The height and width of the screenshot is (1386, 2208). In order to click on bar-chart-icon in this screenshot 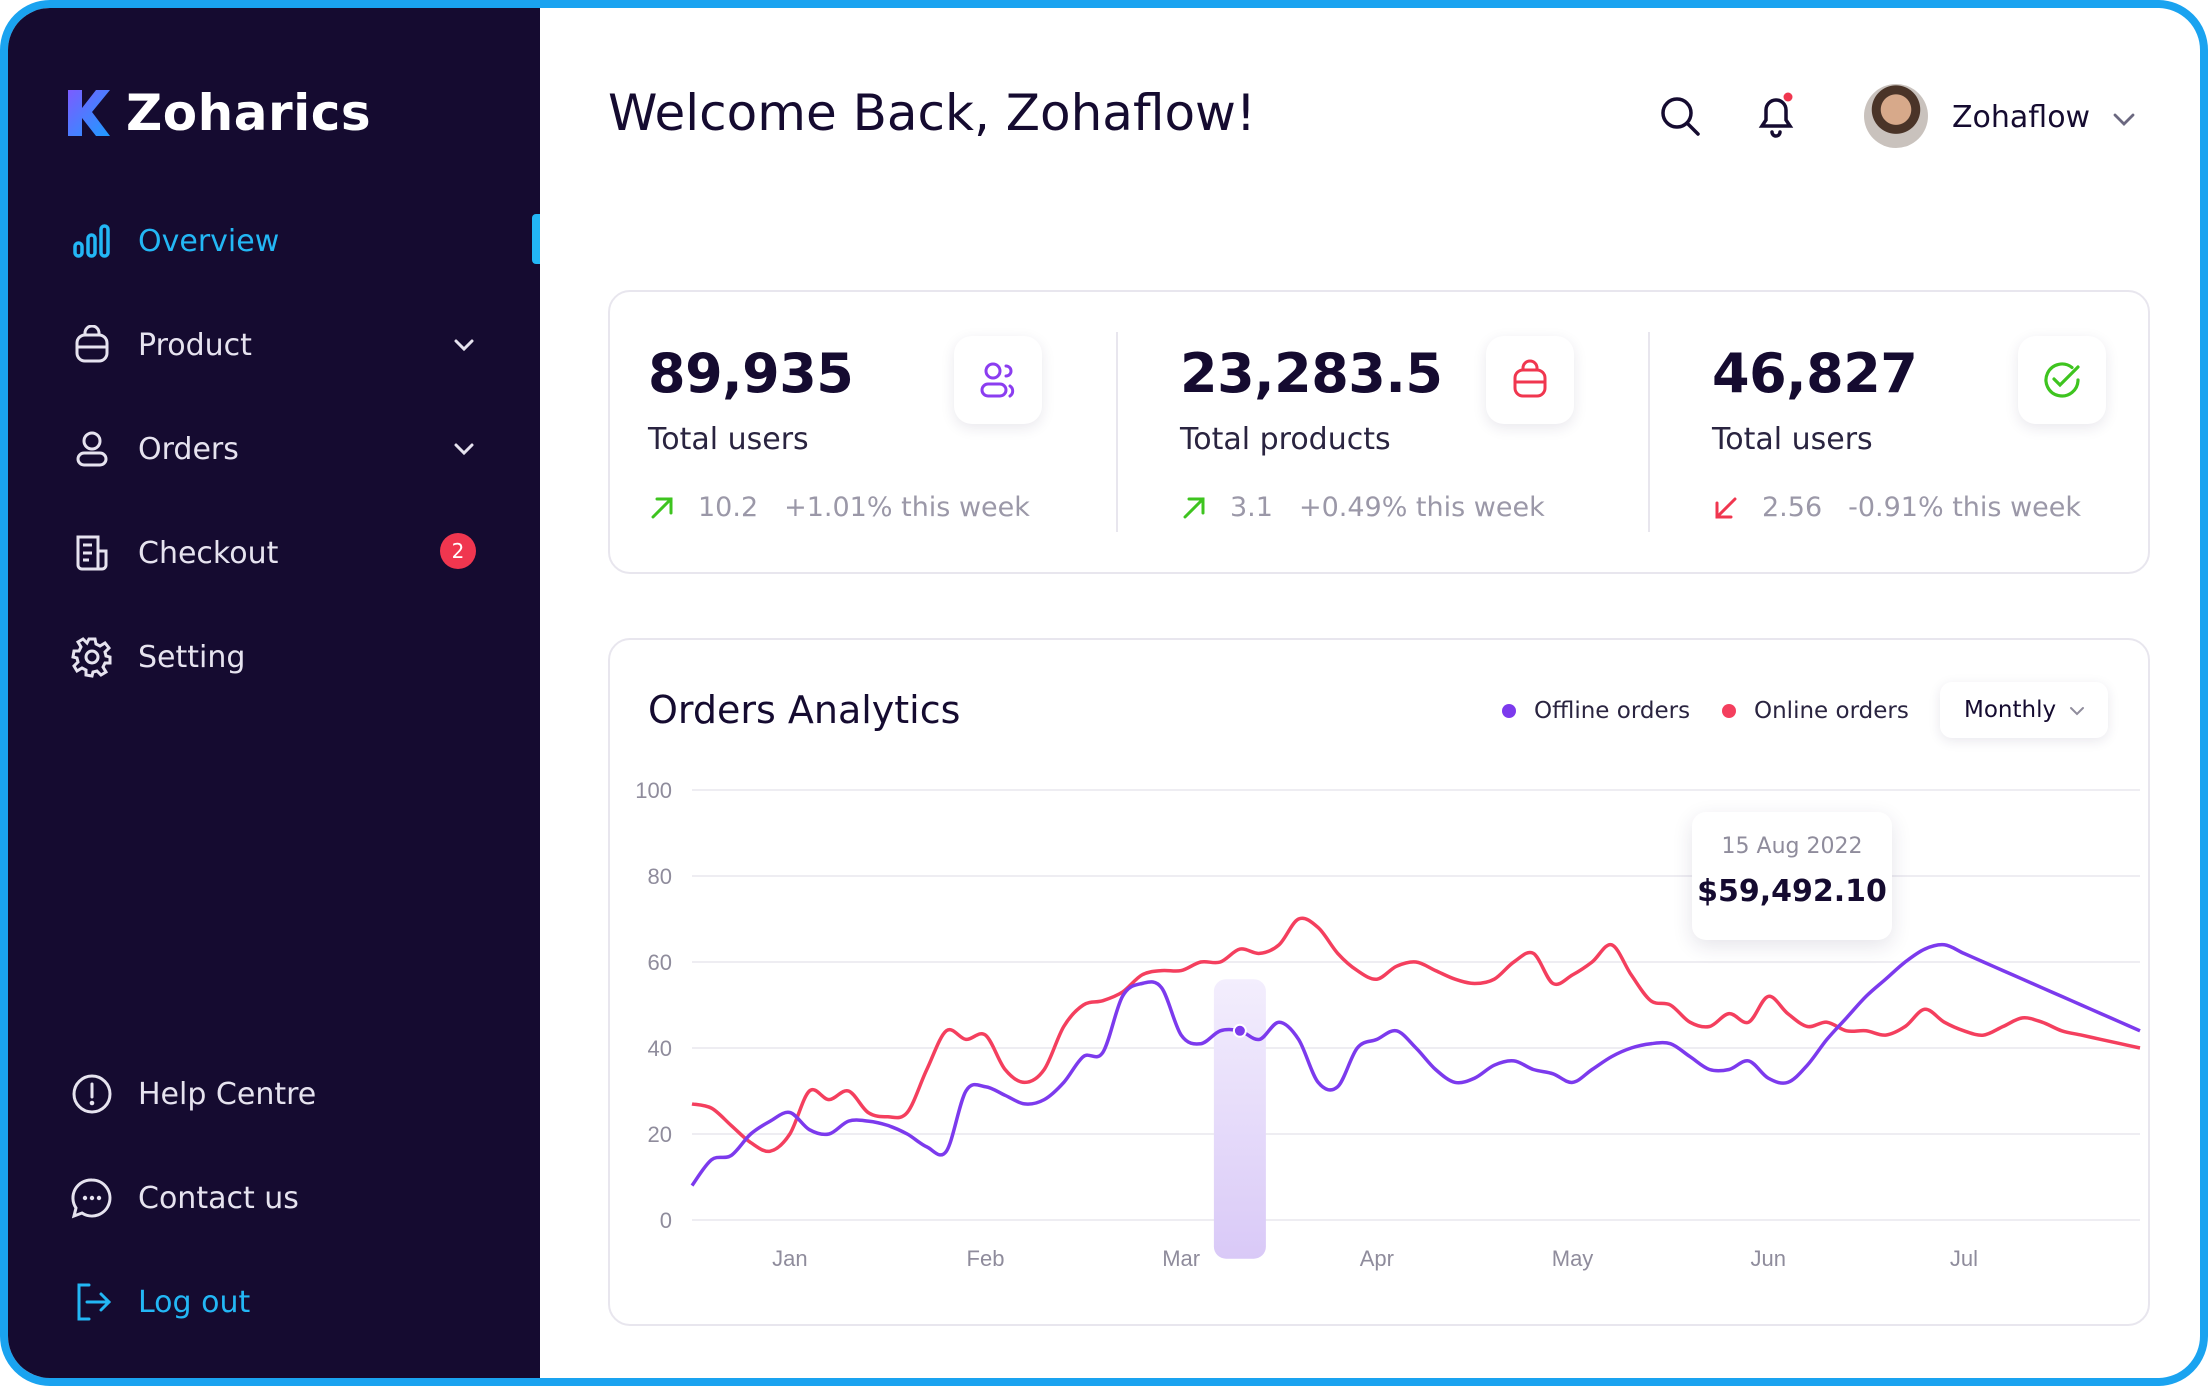, I will do `click(92, 241)`.